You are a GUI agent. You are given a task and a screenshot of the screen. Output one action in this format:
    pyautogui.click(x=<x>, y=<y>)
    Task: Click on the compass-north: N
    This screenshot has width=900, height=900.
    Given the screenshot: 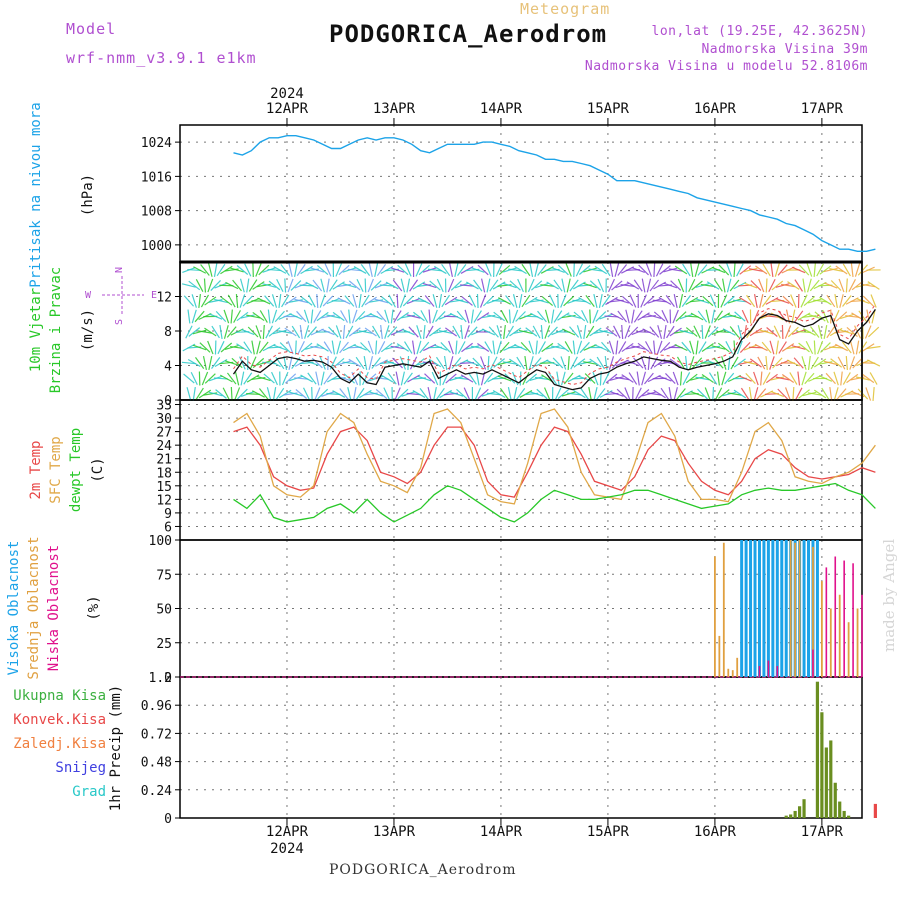 What is the action you would take?
    pyautogui.click(x=119, y=270)
    